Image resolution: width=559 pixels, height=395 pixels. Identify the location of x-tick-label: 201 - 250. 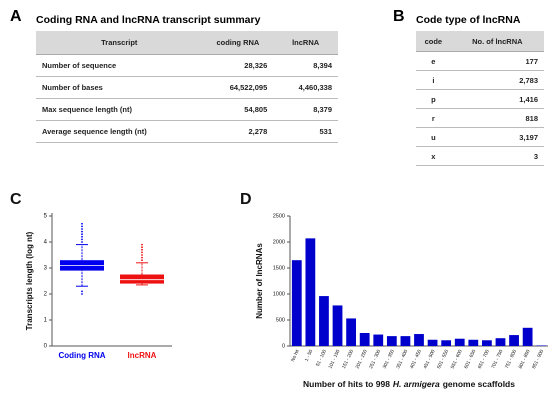
(362, 359).